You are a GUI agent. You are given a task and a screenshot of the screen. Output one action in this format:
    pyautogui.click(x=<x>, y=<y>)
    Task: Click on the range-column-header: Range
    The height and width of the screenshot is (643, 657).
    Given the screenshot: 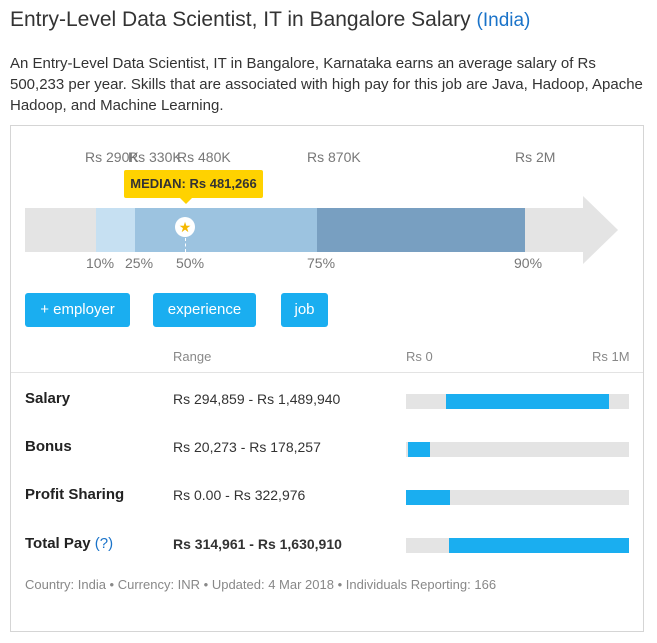 What is the action you would take?
    pyautogui.click(x=192, y=356)
    